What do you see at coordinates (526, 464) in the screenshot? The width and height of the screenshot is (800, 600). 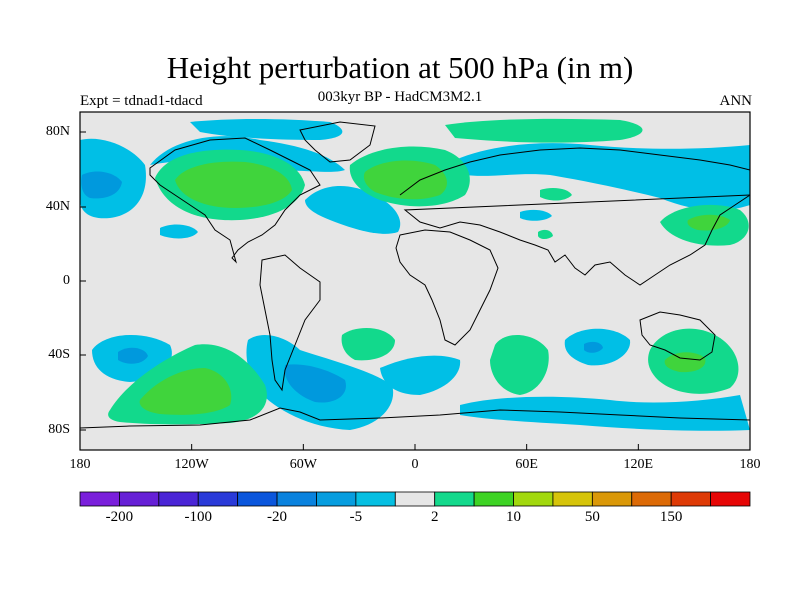 I see `x-tick-label: 60E` at bounding box center [526, 464].